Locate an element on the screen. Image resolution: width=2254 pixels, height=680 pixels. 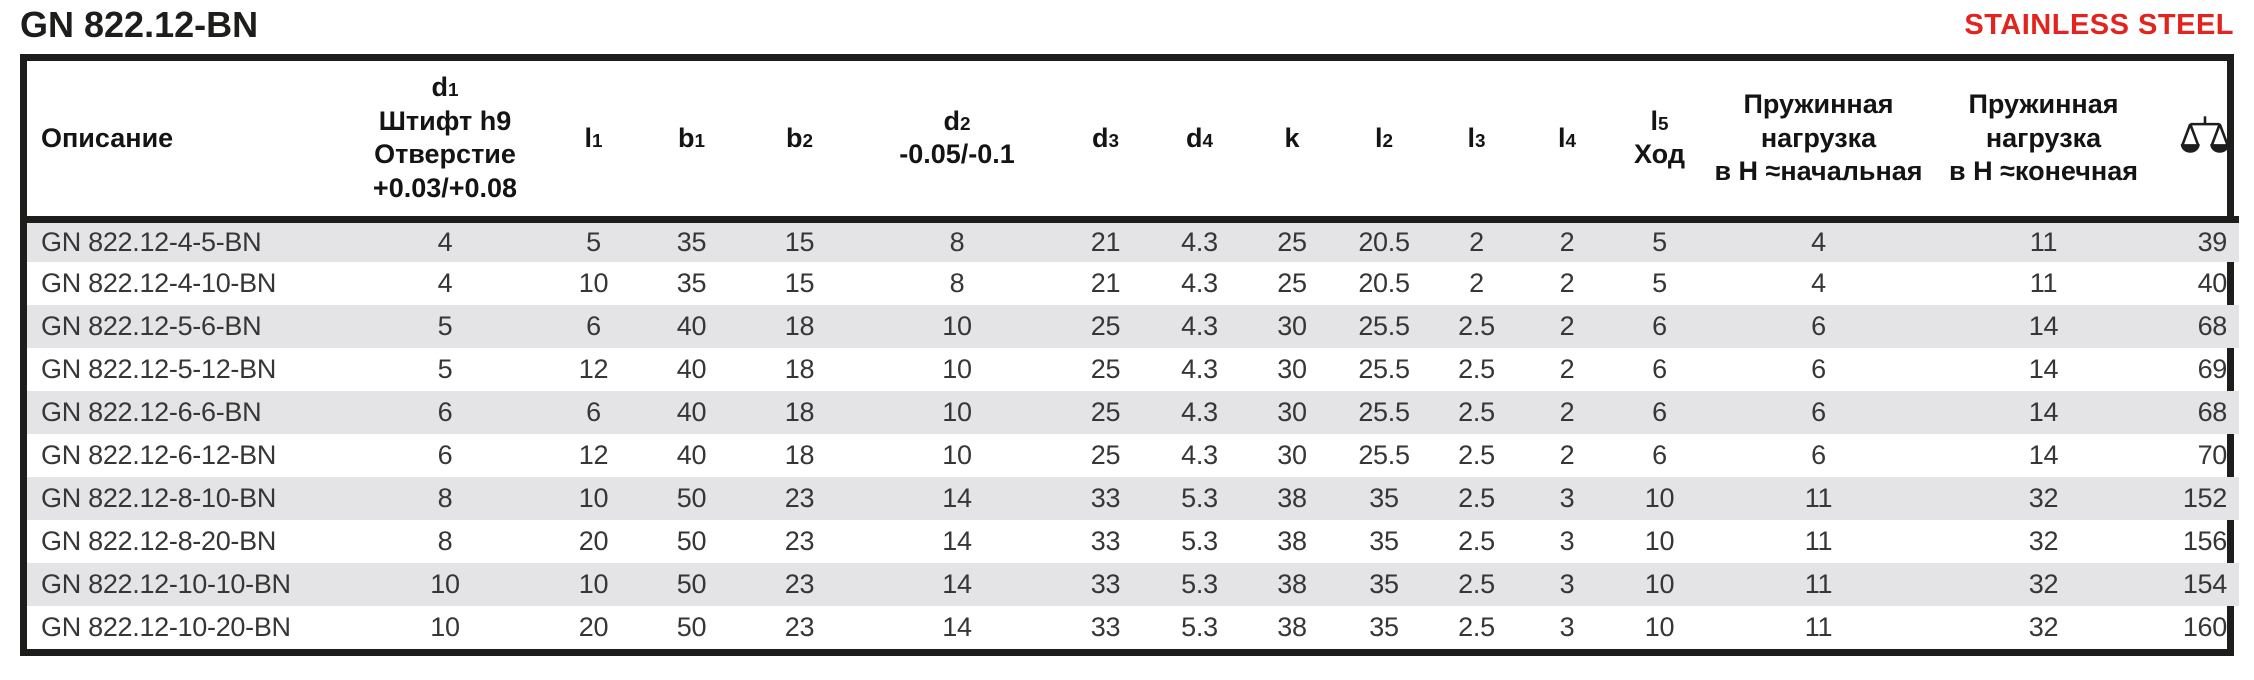
cell-b1: 35 is located at coordinates (691, 283).